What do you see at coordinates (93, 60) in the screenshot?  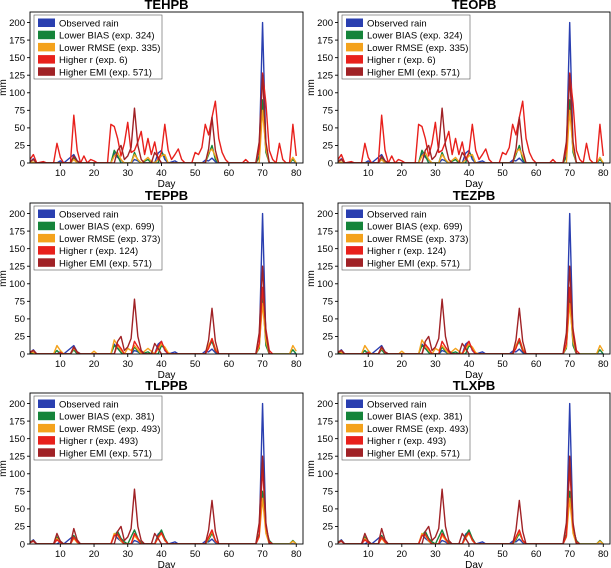 I see `legend-label: Higher r (exp. 6)` at bounding box center [93, 60].